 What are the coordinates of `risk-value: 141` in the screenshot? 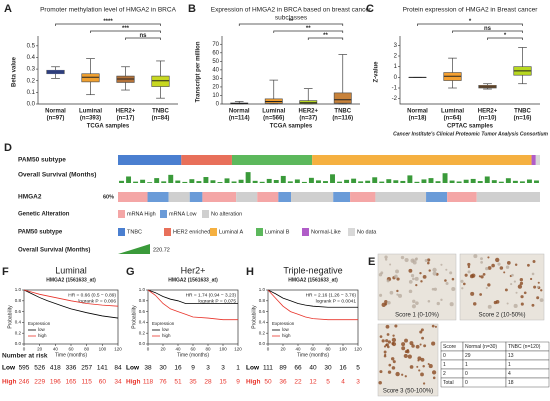 It's located at (102, 368).